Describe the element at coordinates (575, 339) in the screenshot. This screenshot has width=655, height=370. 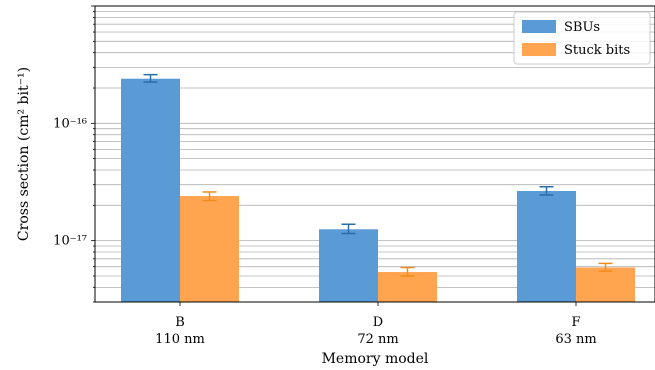
I see `x-tick-sublabel: 63 nm` at that location.